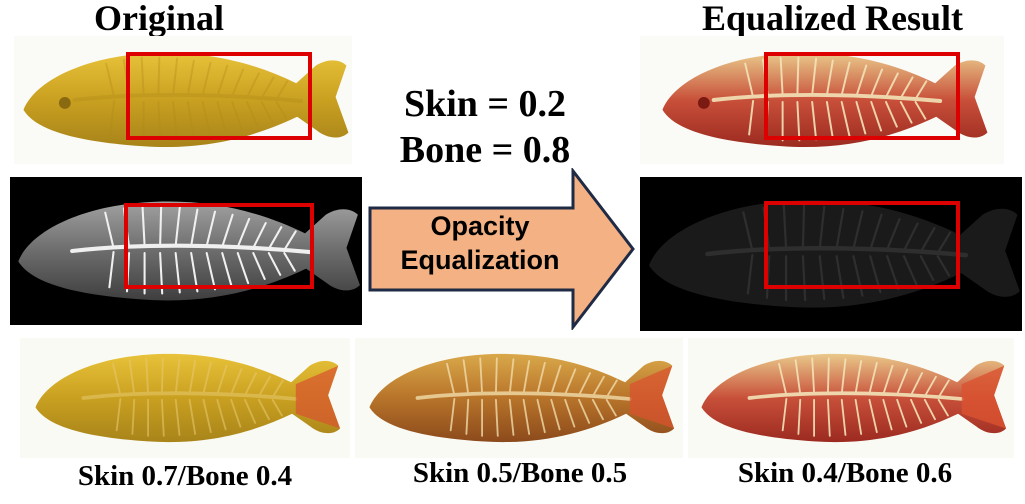 This screenshot has height=504, width=1025. I want to click on caption-middle: Skin 0.5/Bone 0.5, so click(520, 473).